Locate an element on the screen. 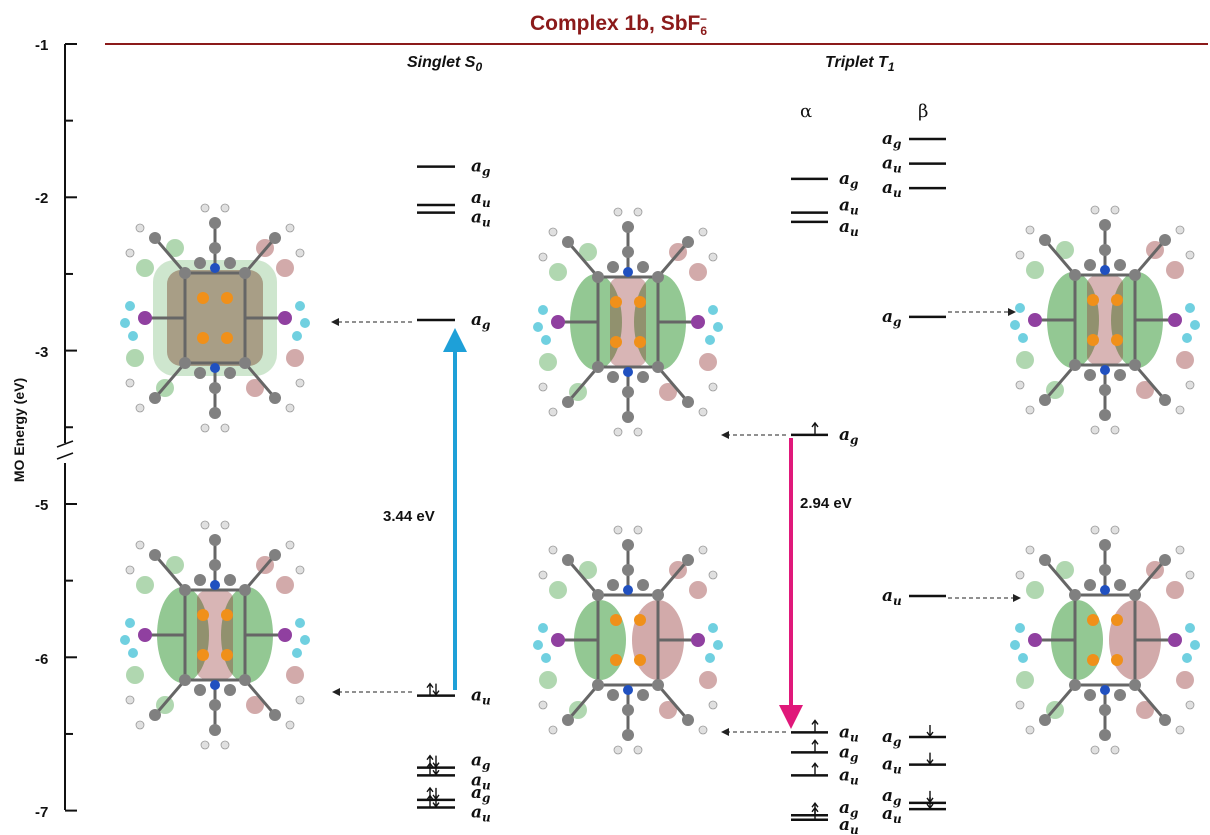 This screenshot has width=1210, height=835. beta-heading: β is located at coordinates (923, 111).